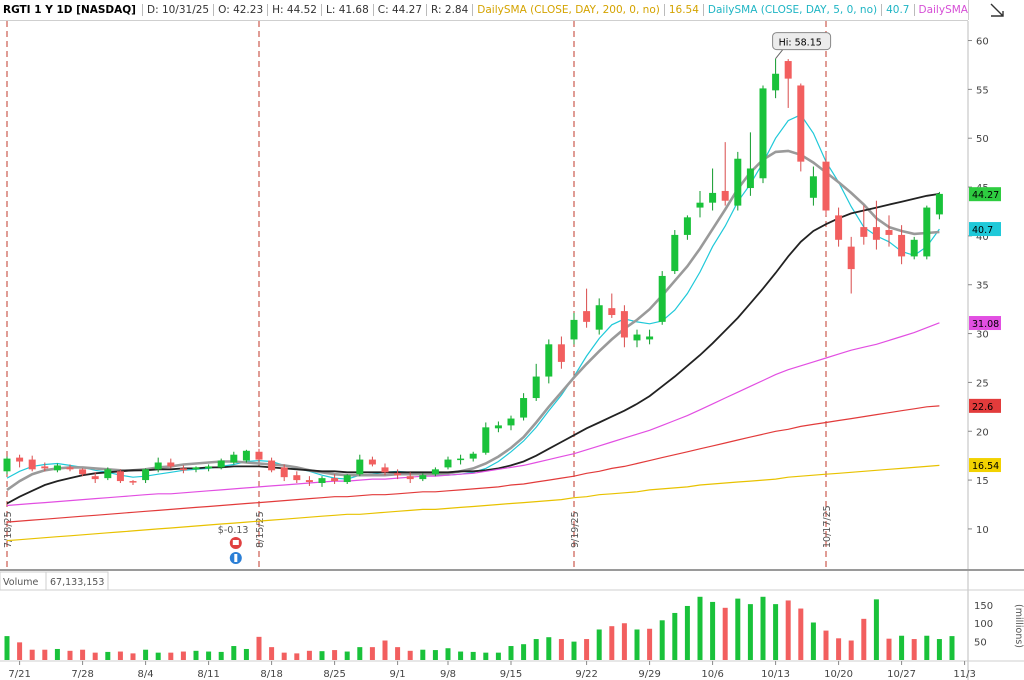  What do you see at coordinates (793, 10) in the screenshot?
I see `study-sma5: DailySMA (CLOSE, DAY, 5, 0, no)` at bounding box center [793, 10].